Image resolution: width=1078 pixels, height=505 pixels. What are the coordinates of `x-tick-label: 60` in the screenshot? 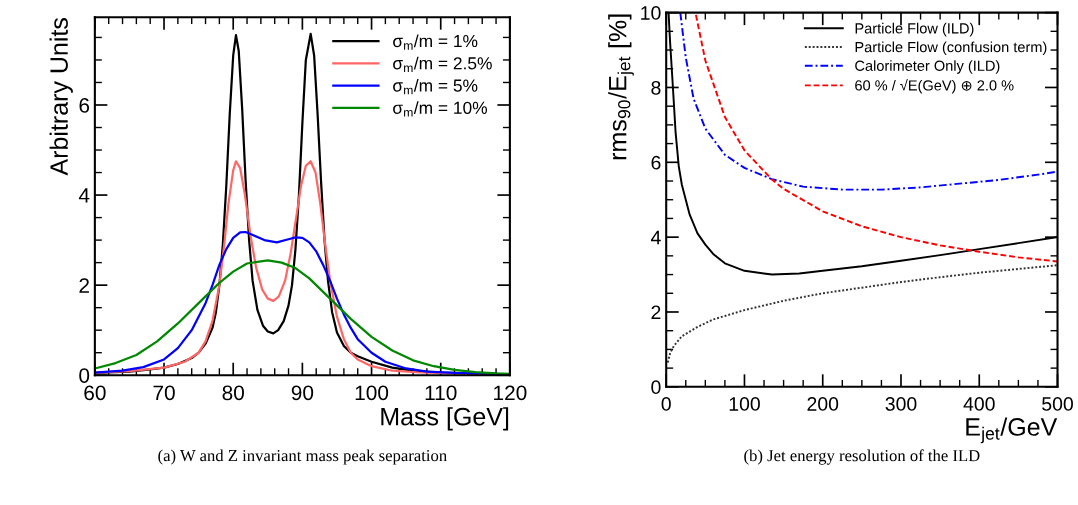 It's located at (95, 393).